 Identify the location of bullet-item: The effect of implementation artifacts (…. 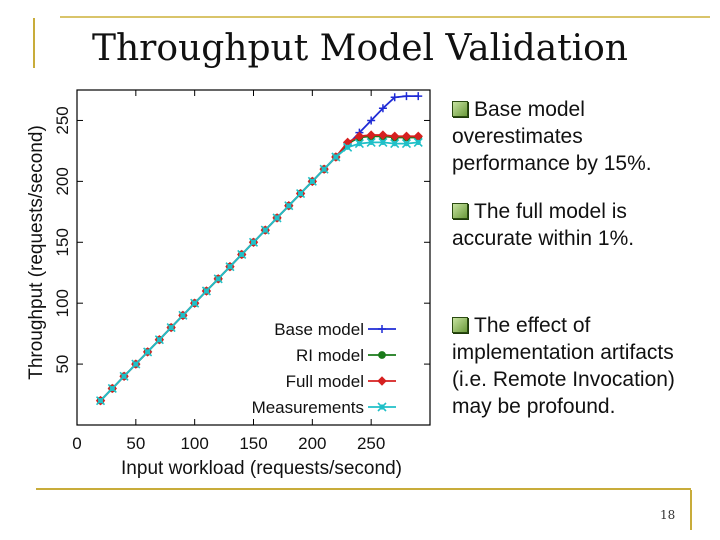
(572, 366).